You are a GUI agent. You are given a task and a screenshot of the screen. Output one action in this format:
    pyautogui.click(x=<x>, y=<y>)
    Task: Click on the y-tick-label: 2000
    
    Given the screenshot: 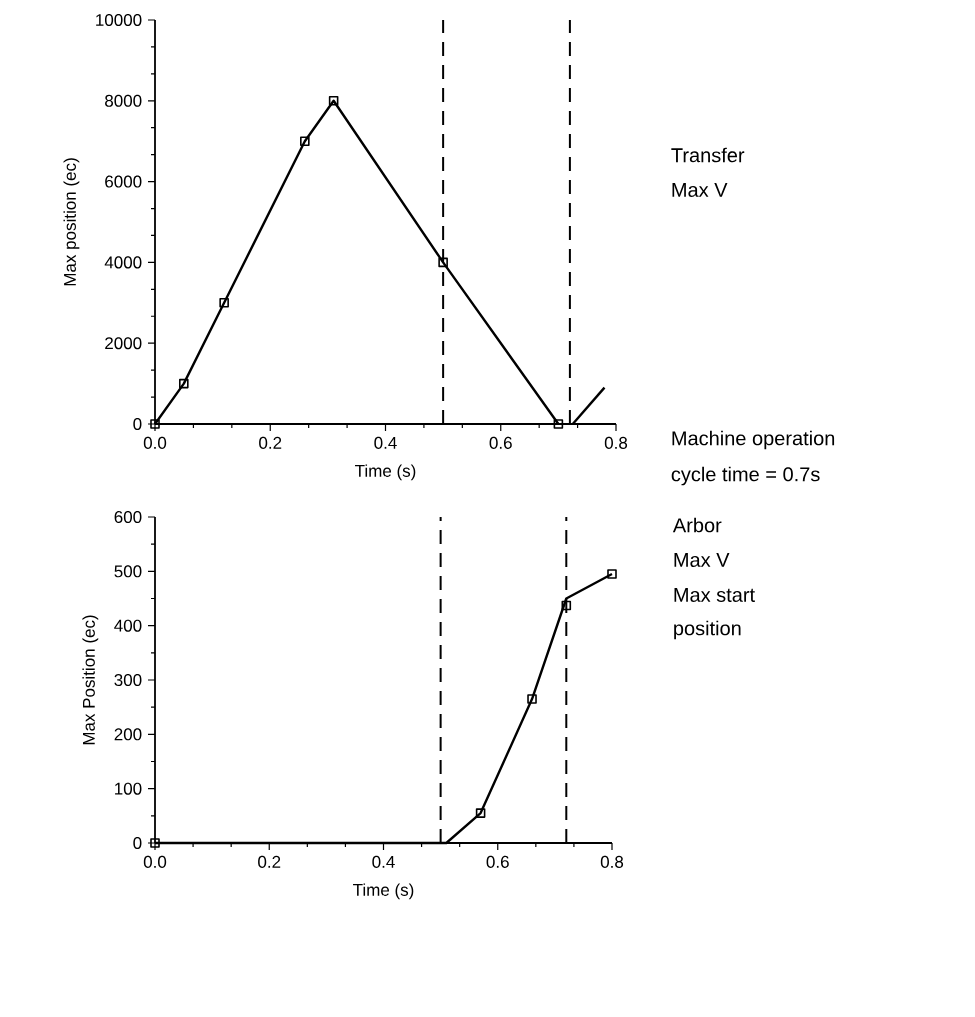 What is the action you would take?
    pyautogui.click(x=123, y=343)
    